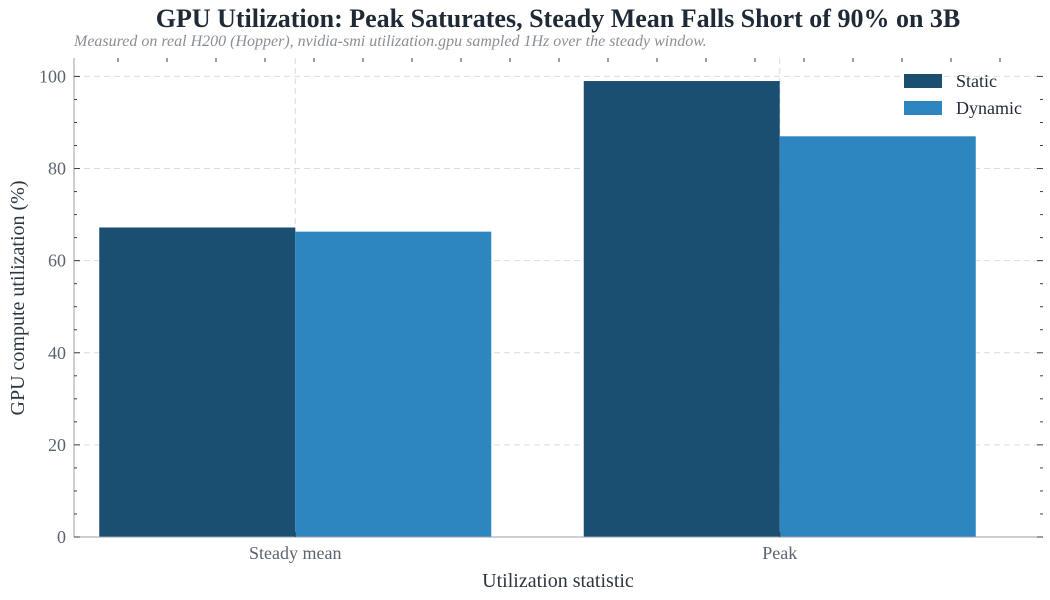  Describe the element at coordinates (923, 108) in the screenshot. I see `legend-swatch-dynamic` at that location.